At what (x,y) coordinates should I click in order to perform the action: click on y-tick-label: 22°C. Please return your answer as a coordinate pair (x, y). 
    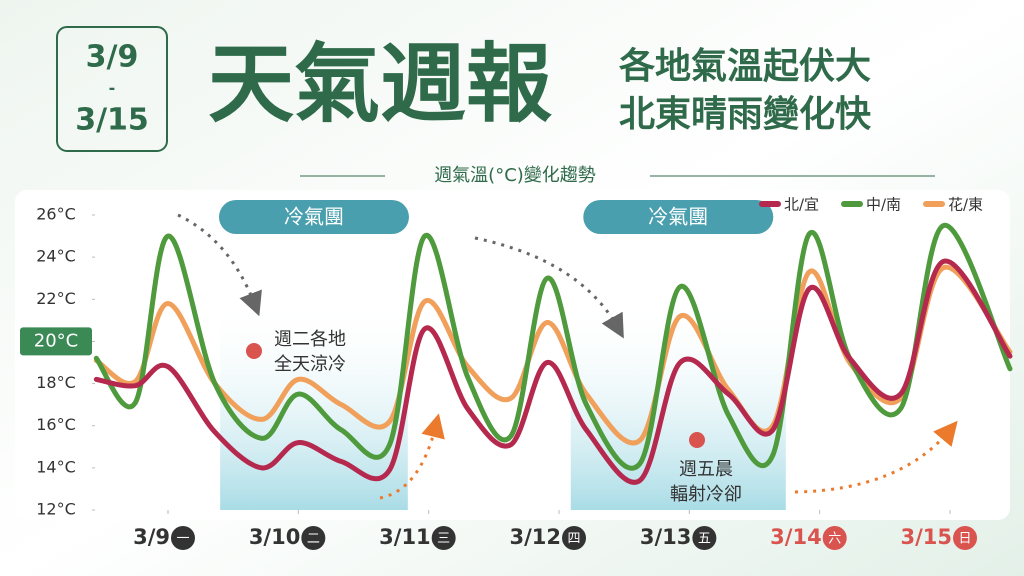
    Looking at the image, I should click on (56, 298).